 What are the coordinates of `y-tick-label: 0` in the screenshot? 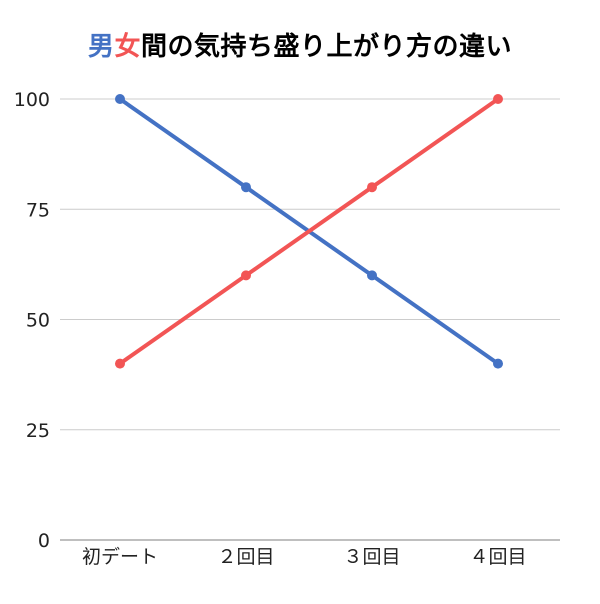 It's located at (44, 541).